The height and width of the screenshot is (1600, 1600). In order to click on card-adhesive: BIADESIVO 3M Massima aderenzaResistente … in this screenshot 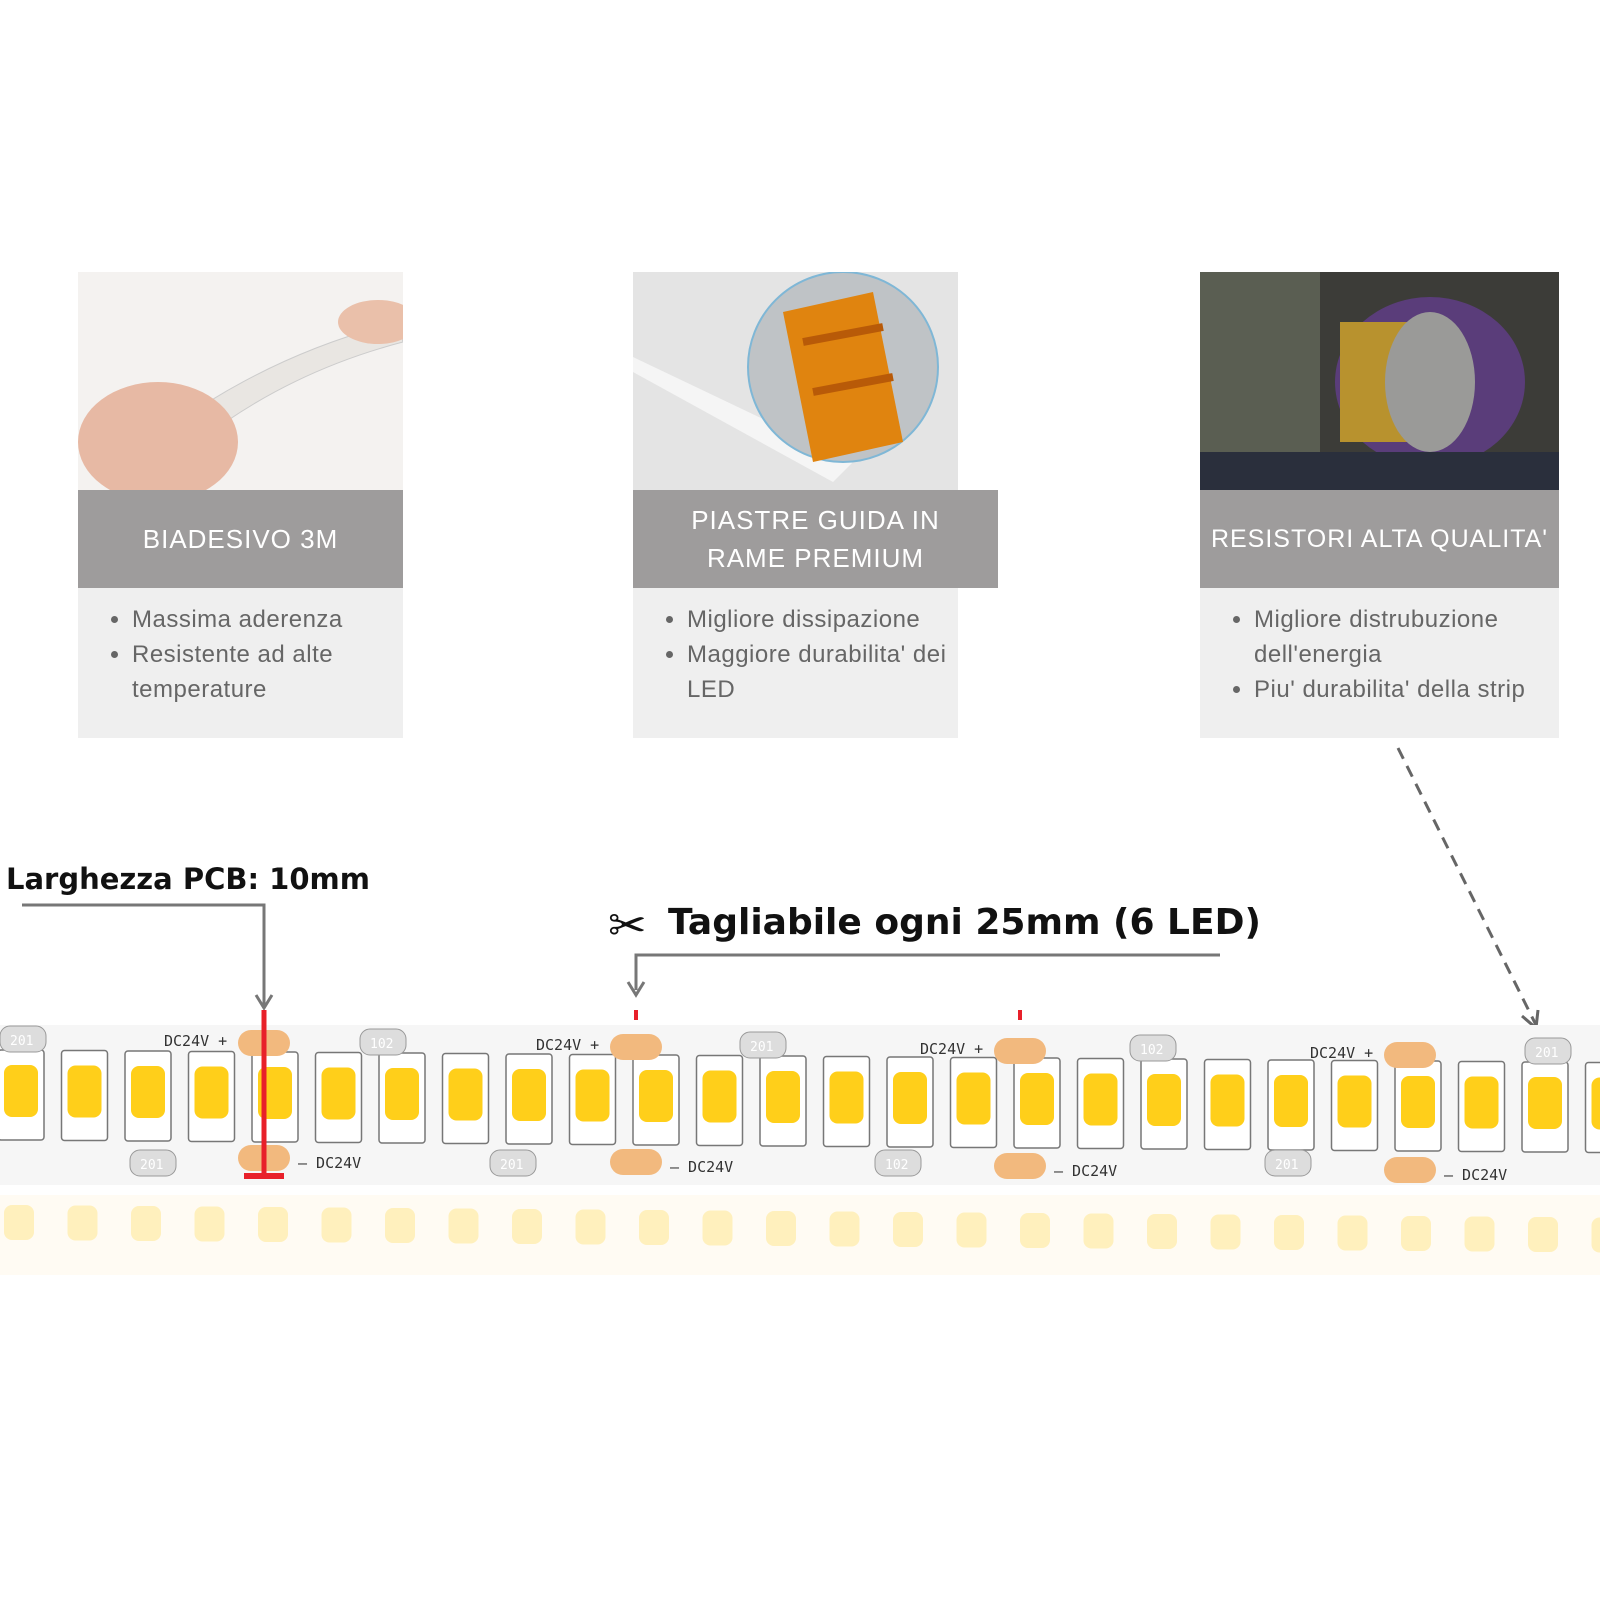, I will do `click(240, 505)`.